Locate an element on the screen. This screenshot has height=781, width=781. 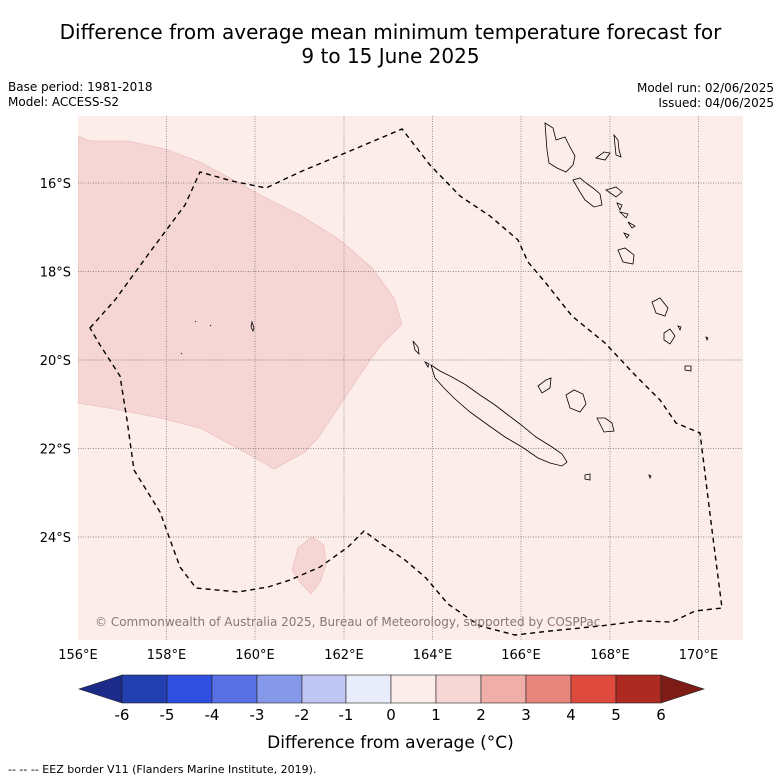
anomaly-region-small is located at coordinates (309, 565).